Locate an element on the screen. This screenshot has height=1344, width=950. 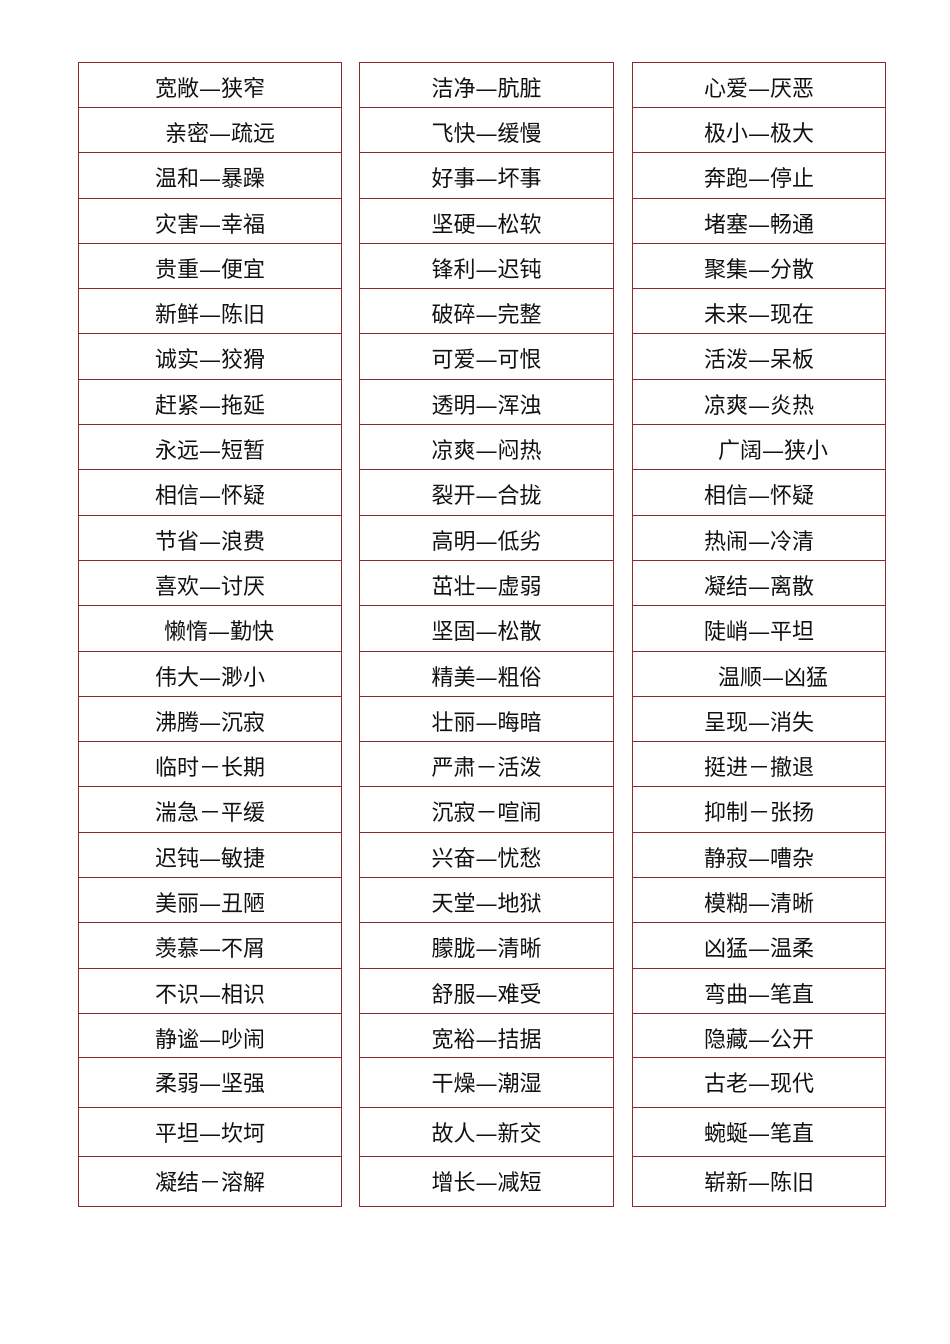
antonym-pair-cell: 湍急－平缓 is located at coordinates (210, 809).